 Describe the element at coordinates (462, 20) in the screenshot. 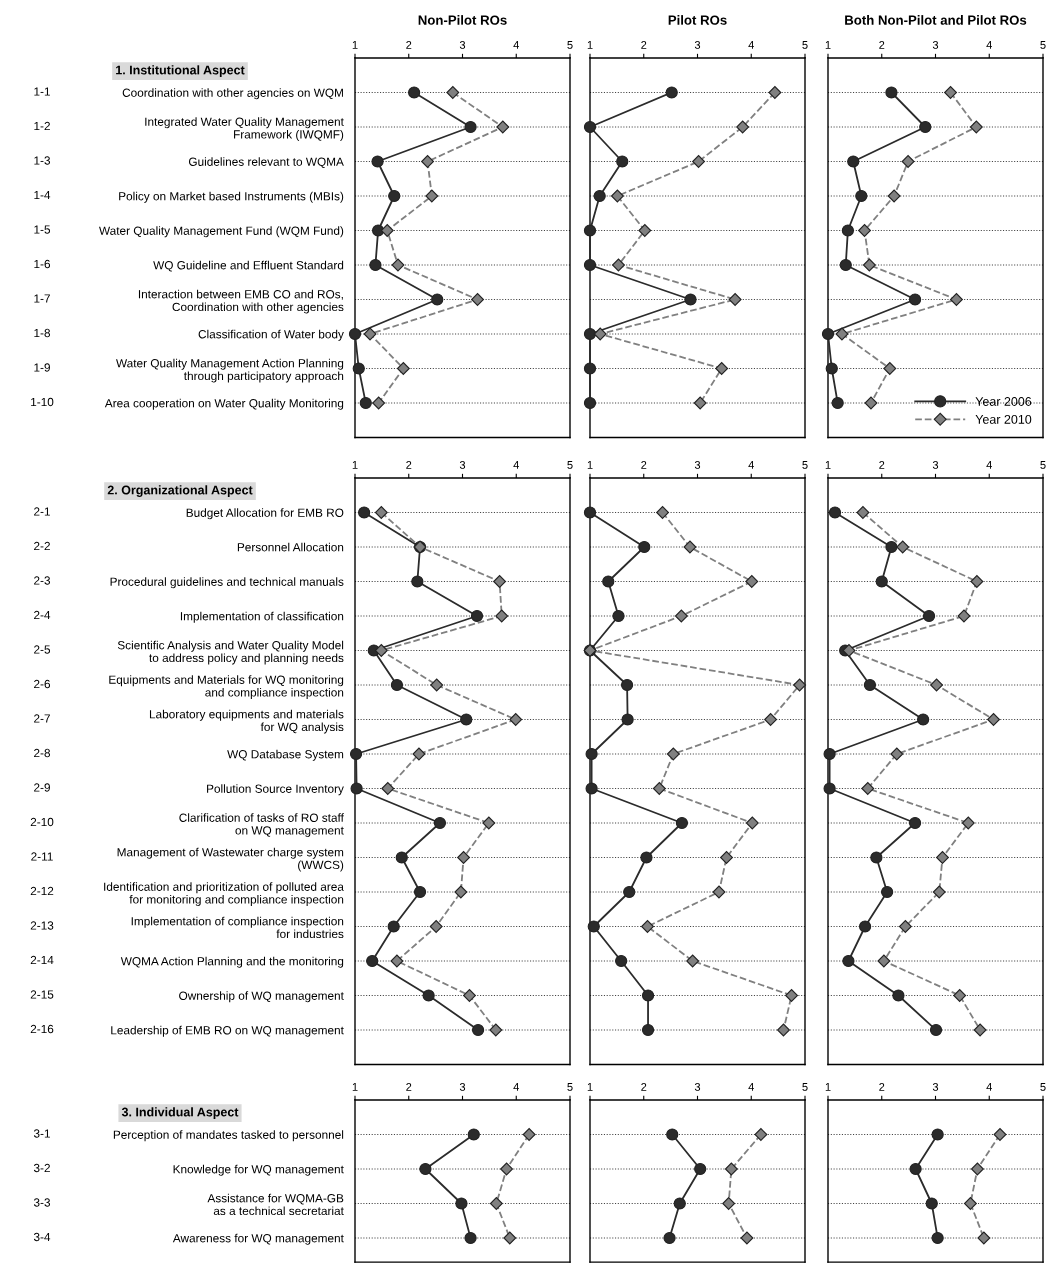

I see `chart-title: Non-Pilot ROs` at that location.